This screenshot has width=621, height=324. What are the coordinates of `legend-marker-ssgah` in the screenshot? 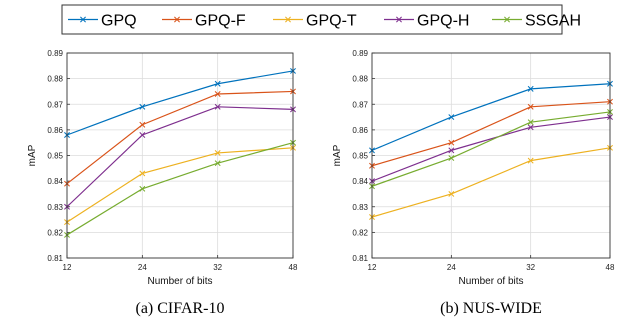 It's located at (507, 19).